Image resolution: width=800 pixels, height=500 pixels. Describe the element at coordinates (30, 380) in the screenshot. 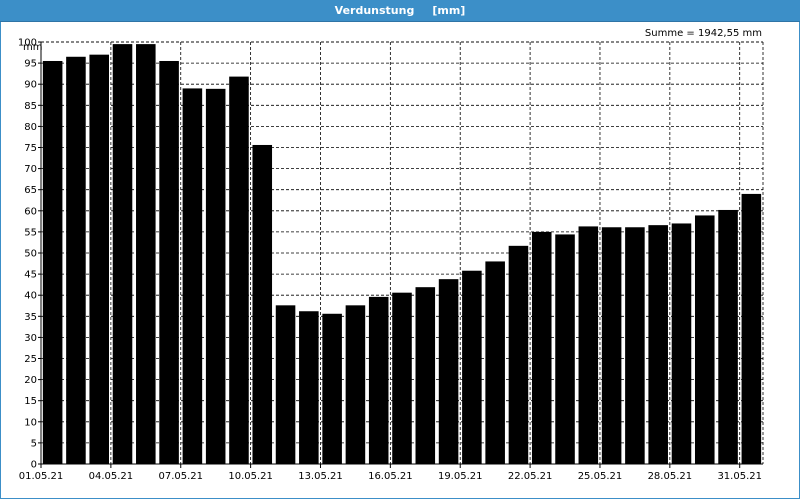

I see `y-tick-label: 20` at that location.